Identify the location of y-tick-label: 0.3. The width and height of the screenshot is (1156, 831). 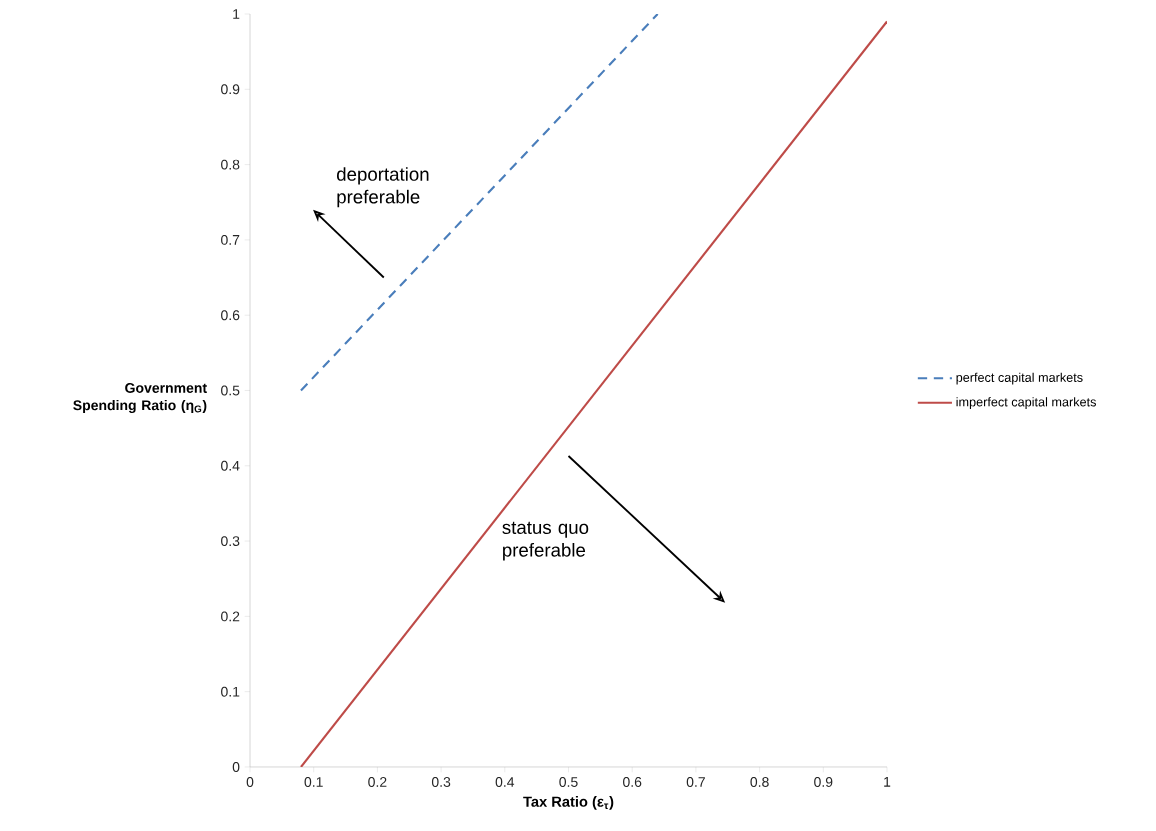
(230, 541).